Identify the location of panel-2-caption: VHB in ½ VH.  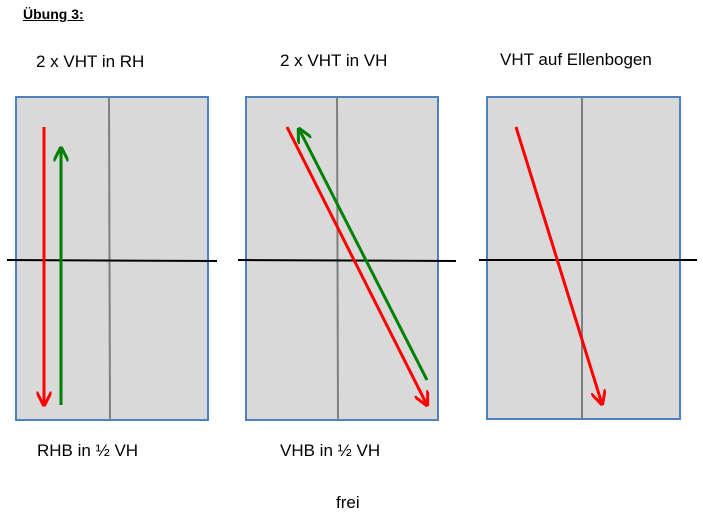
(330, 450).